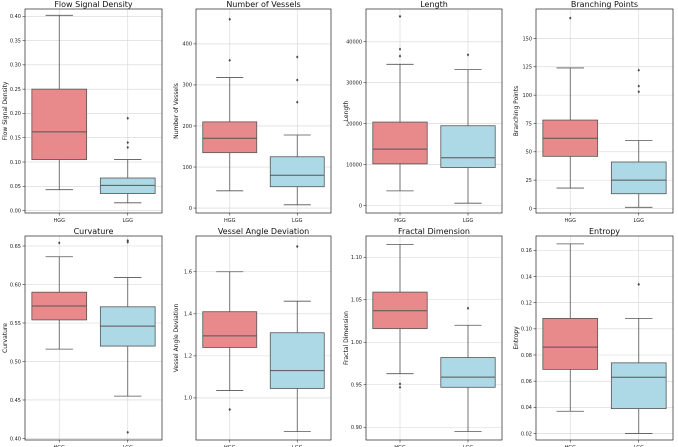 Image resolution: width=678 pixels, height=447 pixels. Describe the element at coordinates (94, 231) in the screenshot. I see `panel-title: Curvature` at that location.